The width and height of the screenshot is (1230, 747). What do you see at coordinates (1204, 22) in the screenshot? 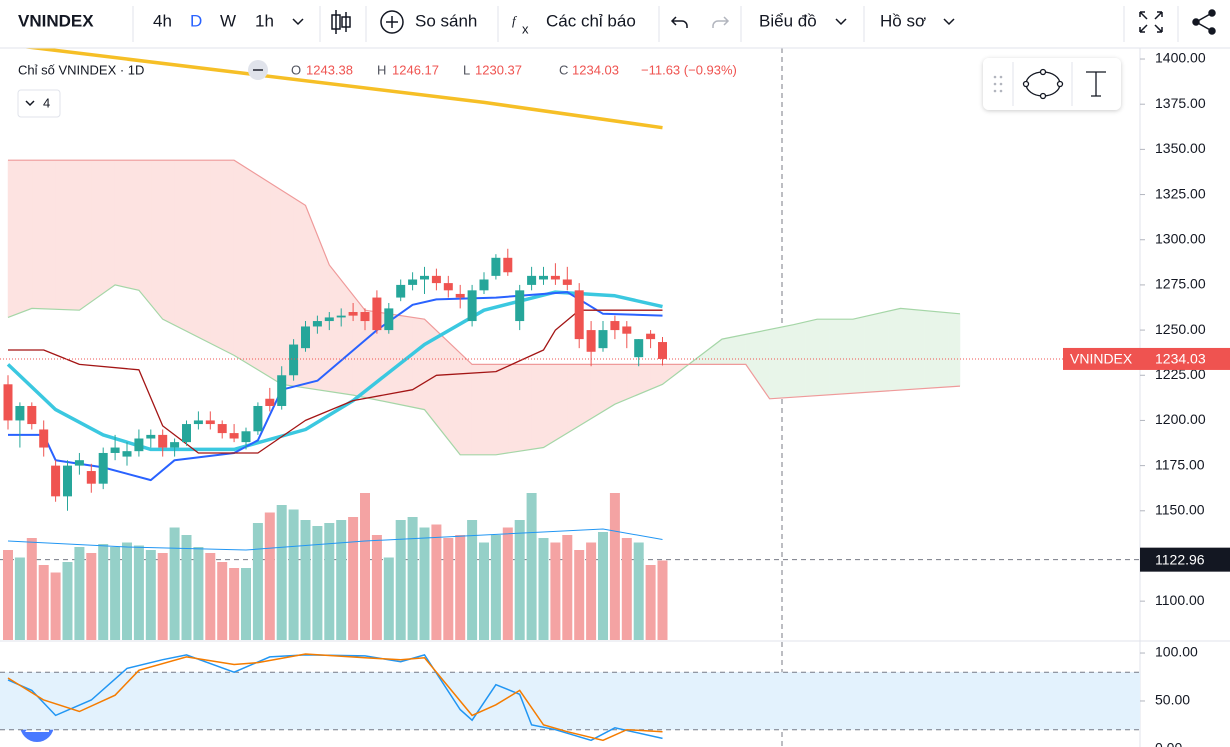
I see `share` at bounding box center [1204, 22].